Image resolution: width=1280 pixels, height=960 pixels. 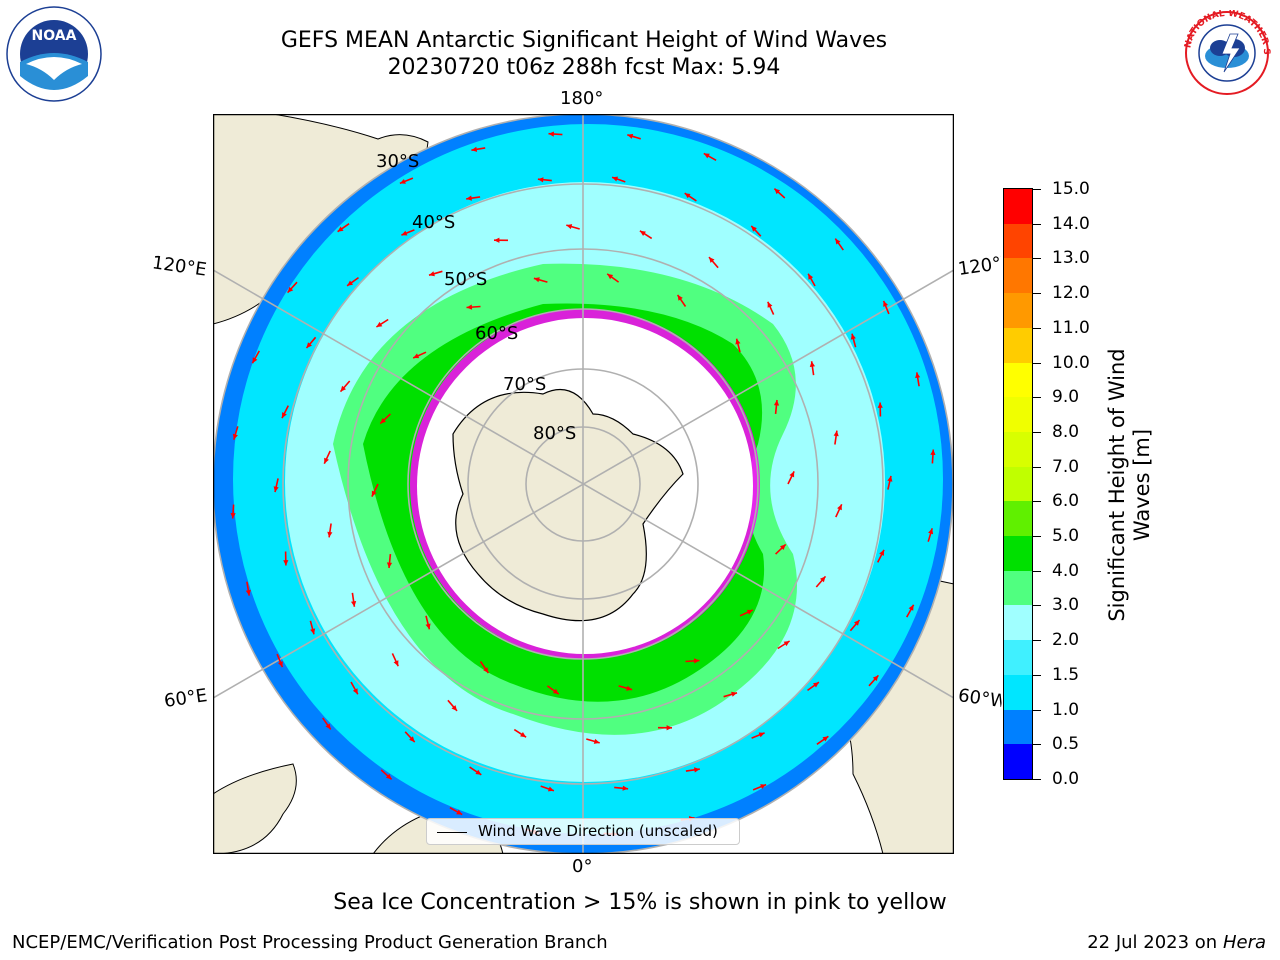 I want to click on colorbar-tick-label: 1.0, so click(x=1066, y=709).